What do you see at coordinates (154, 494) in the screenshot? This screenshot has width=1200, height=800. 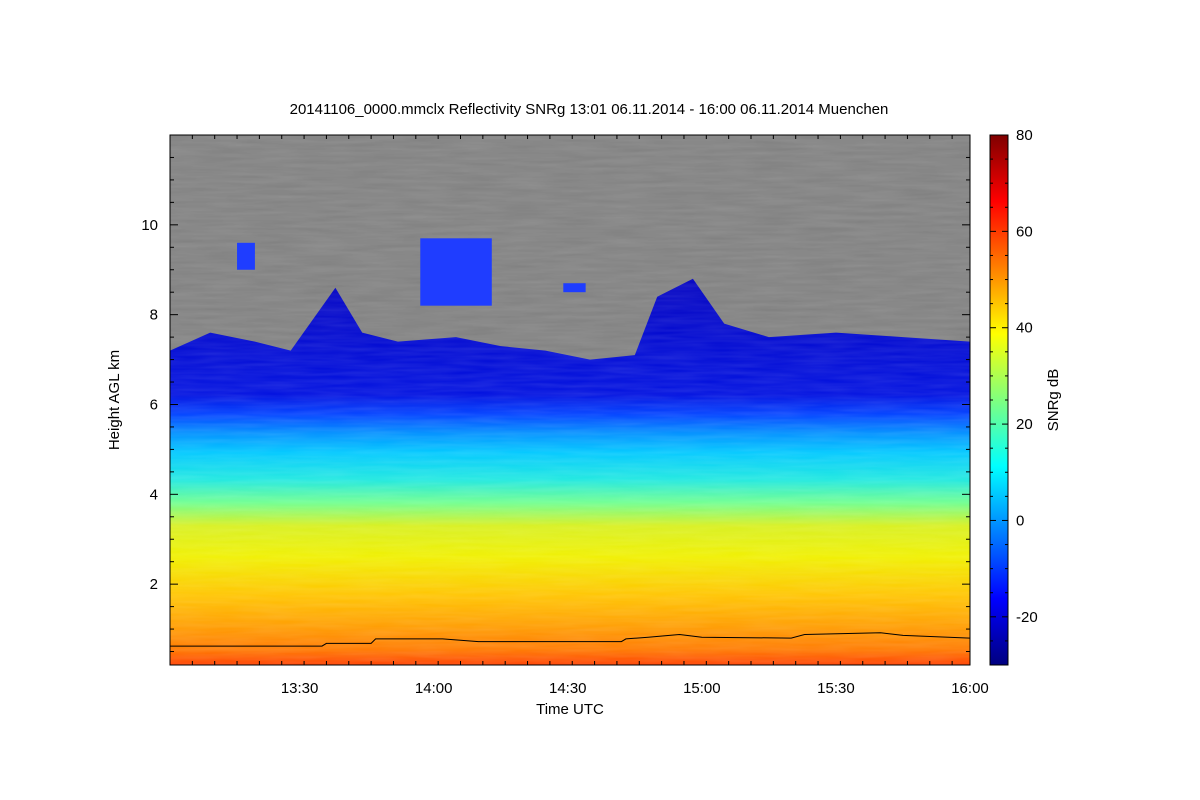 I see `y-tick-label: 4` at bounding box center [154, 494].